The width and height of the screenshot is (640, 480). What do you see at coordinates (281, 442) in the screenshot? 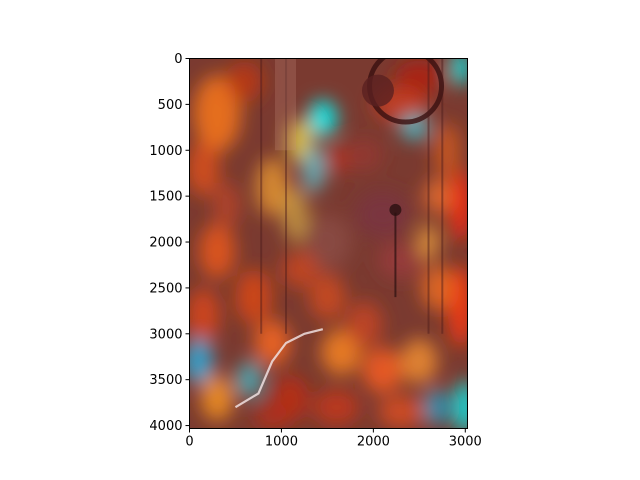
I see `x-tick-label: 1000` at bounding box center [281, 442].